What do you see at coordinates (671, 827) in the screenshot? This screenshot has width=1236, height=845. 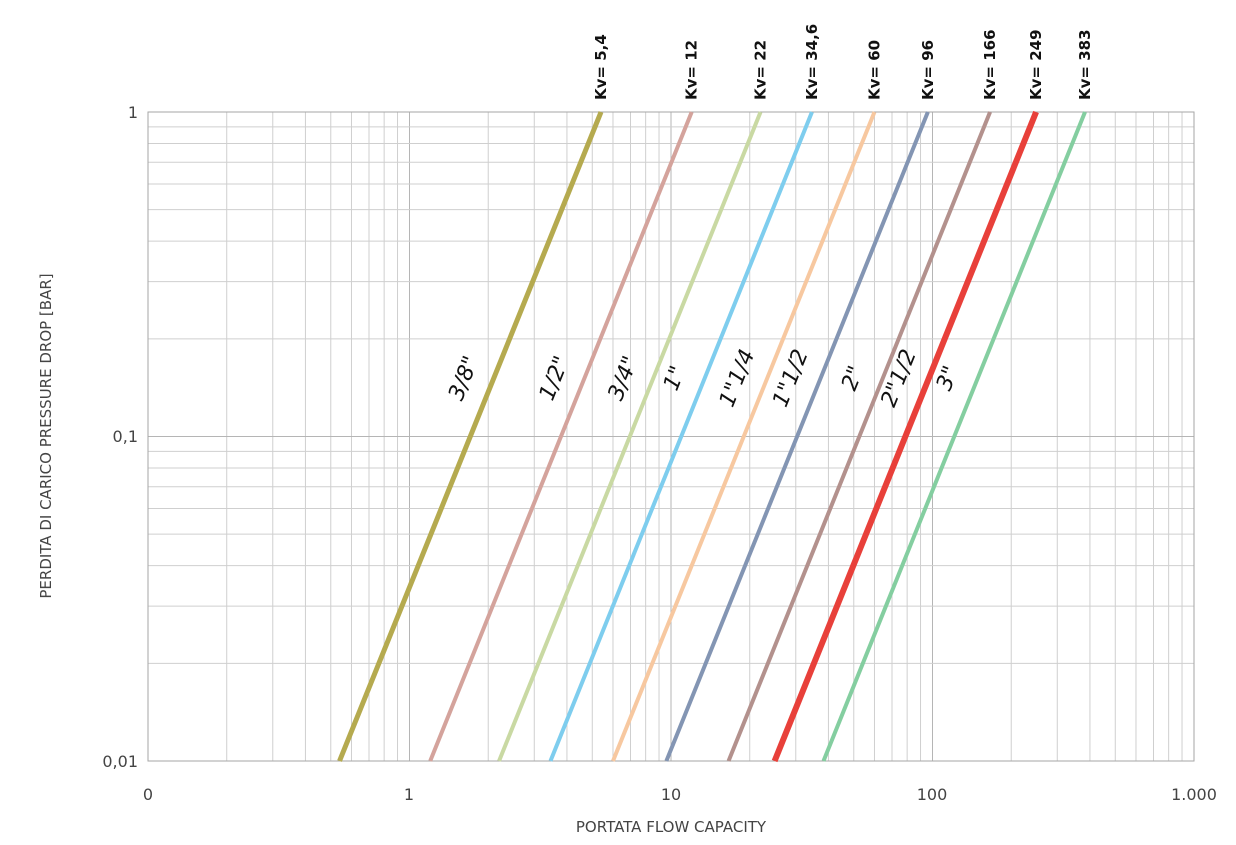 I see `x-axis-title: PORTATA FLOW CAPACITY` at bounding box center [671, 827].